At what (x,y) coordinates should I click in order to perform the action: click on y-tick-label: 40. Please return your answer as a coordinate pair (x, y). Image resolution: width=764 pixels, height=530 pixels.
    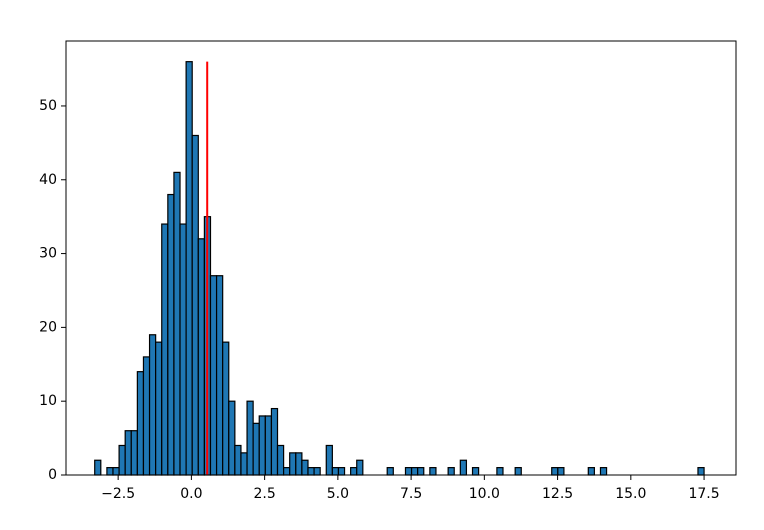
    Looking at the image, I should click on (48, 180).